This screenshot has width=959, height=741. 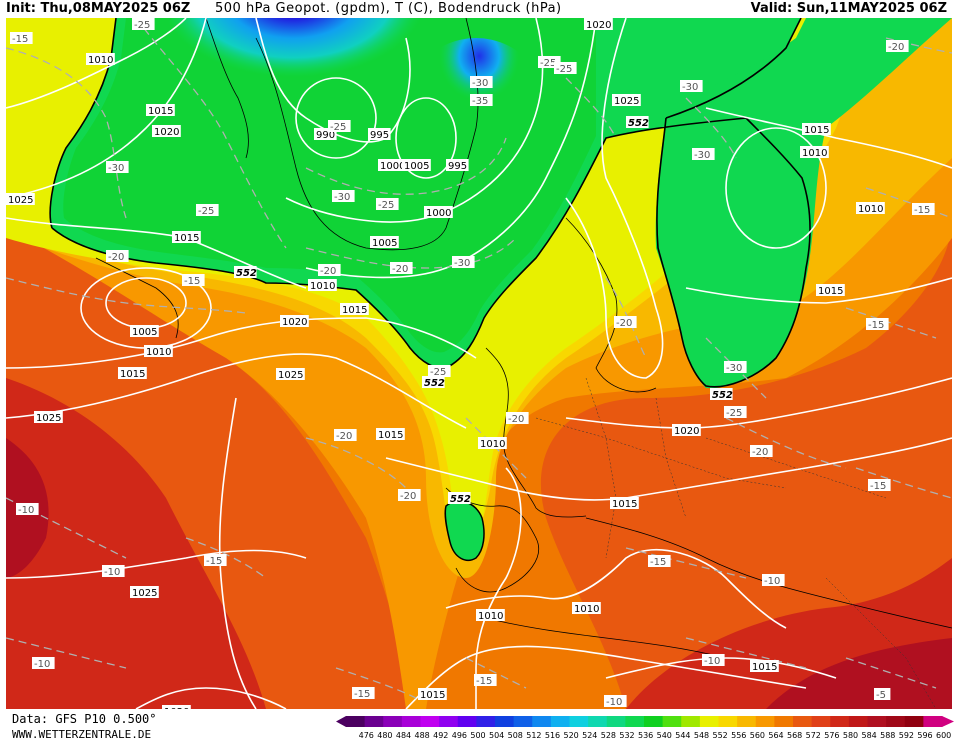 I want to click on colorbar-level-label: 516, so click(x=552, y=735).